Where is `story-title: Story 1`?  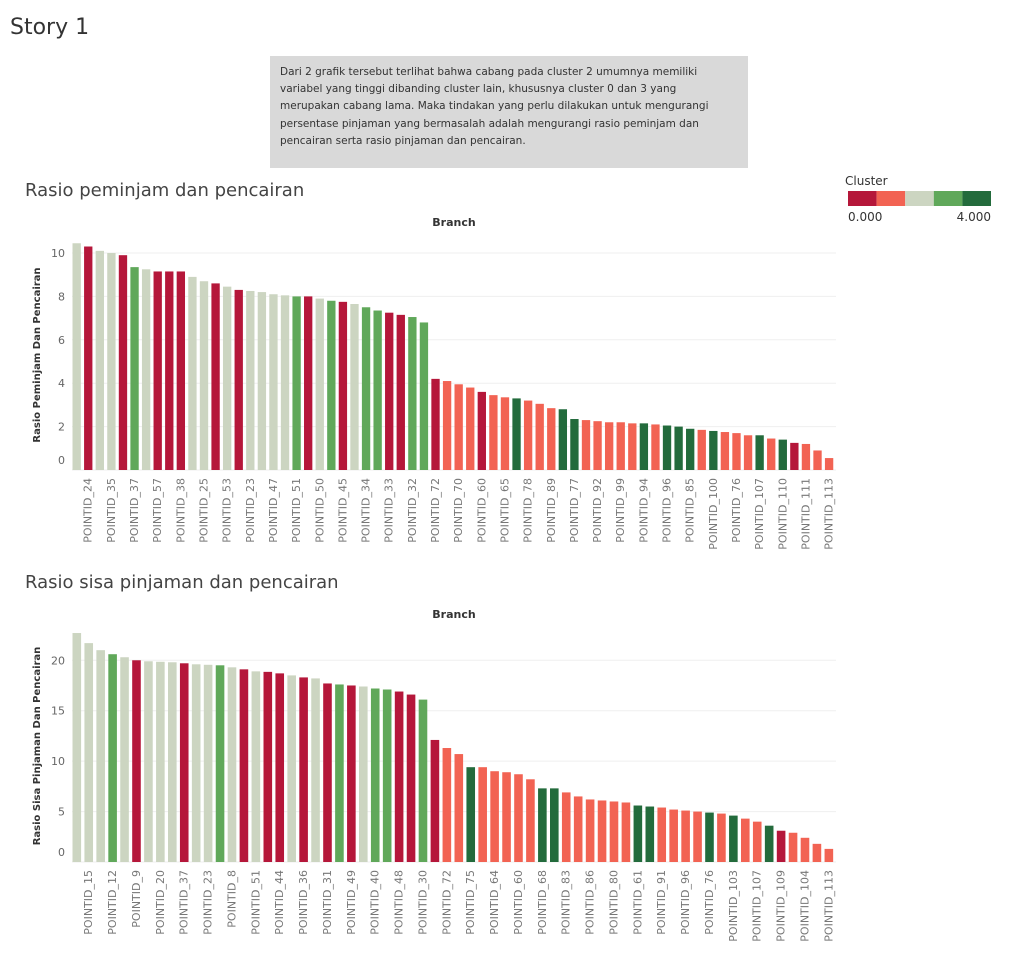 story-title: Story 1 is located at coordinates (49, 27).